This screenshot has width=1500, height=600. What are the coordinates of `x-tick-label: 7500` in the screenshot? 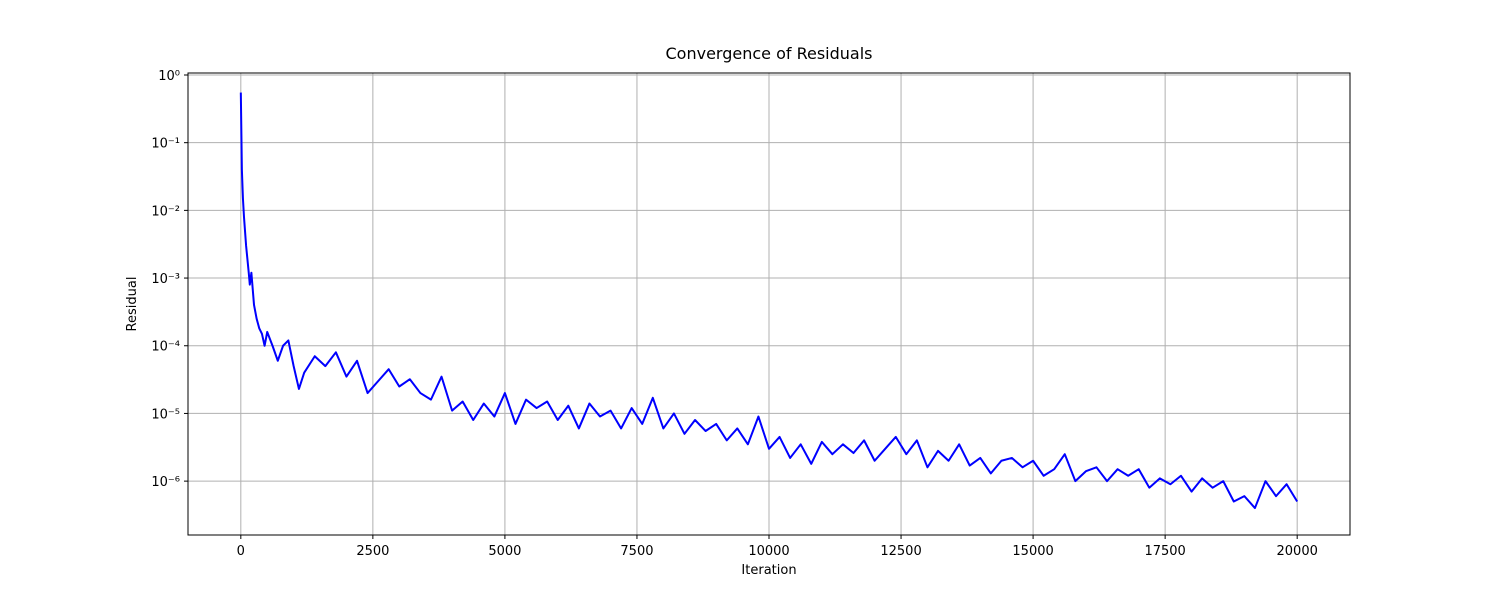 It's located at (636, 551).